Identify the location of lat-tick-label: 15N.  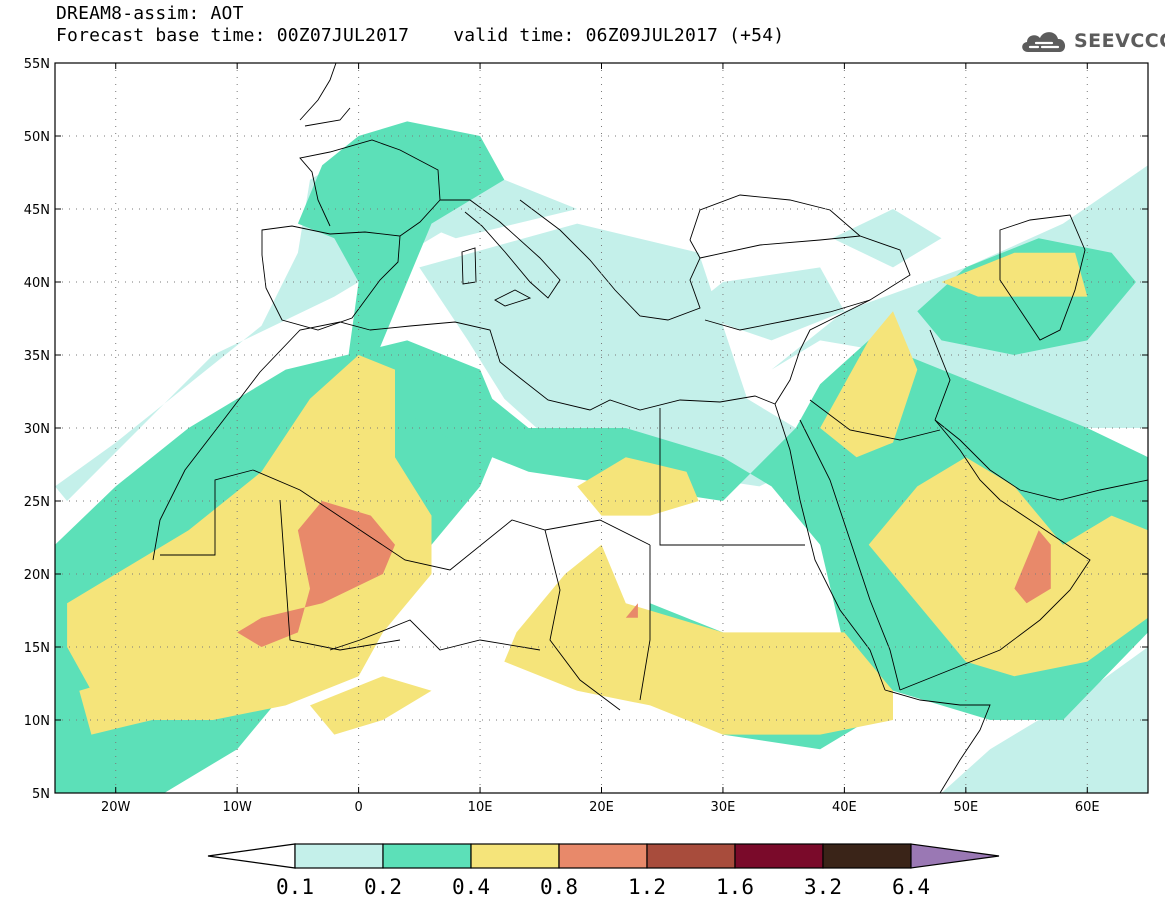
(37, 648).